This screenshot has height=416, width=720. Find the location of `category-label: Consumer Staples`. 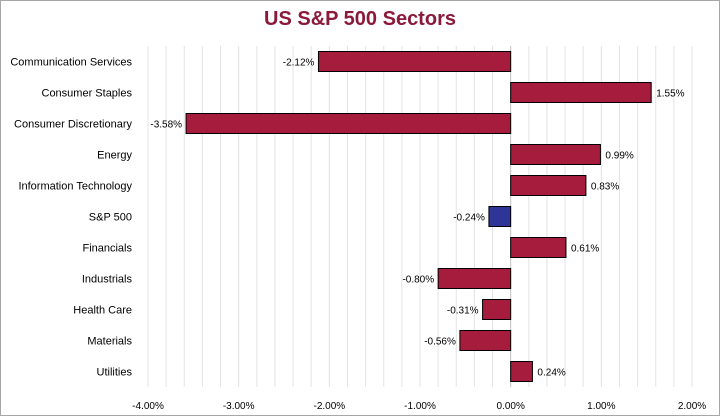

category-label: Consumer Staples is located at coordinates (87, 94).